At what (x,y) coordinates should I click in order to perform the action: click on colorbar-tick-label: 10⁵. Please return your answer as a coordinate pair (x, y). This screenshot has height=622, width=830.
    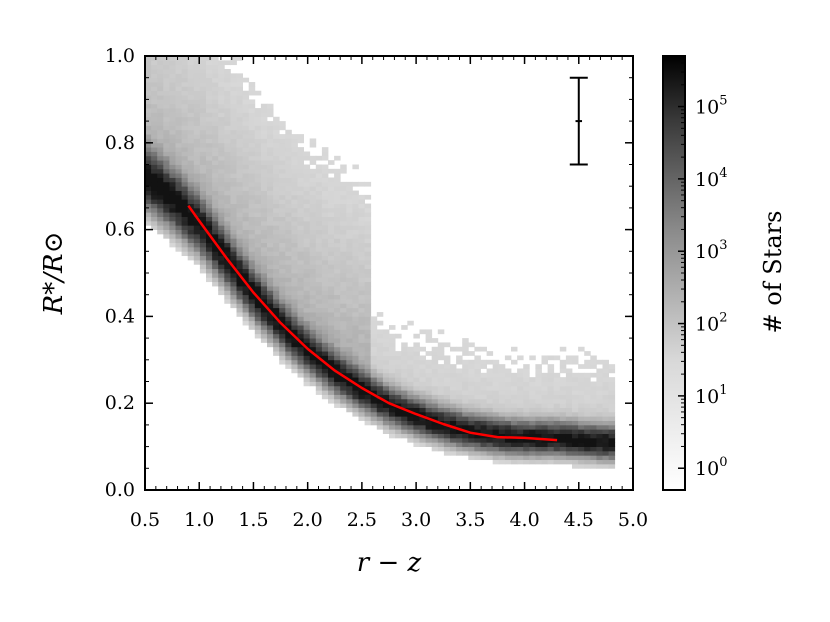
    Looking at the image, I should click on (711, 106).